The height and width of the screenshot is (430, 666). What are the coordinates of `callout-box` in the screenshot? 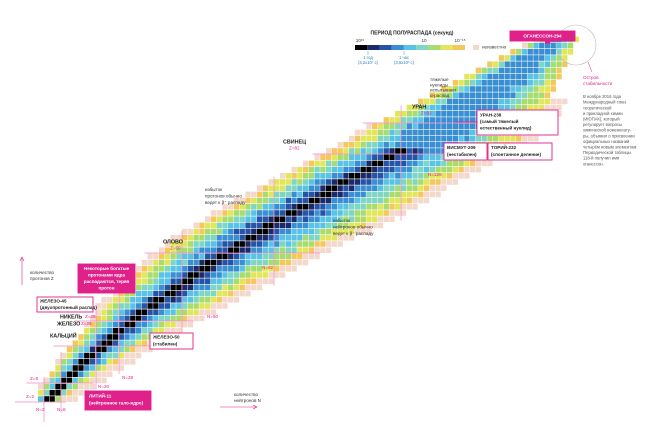 It's located at (106, 278).